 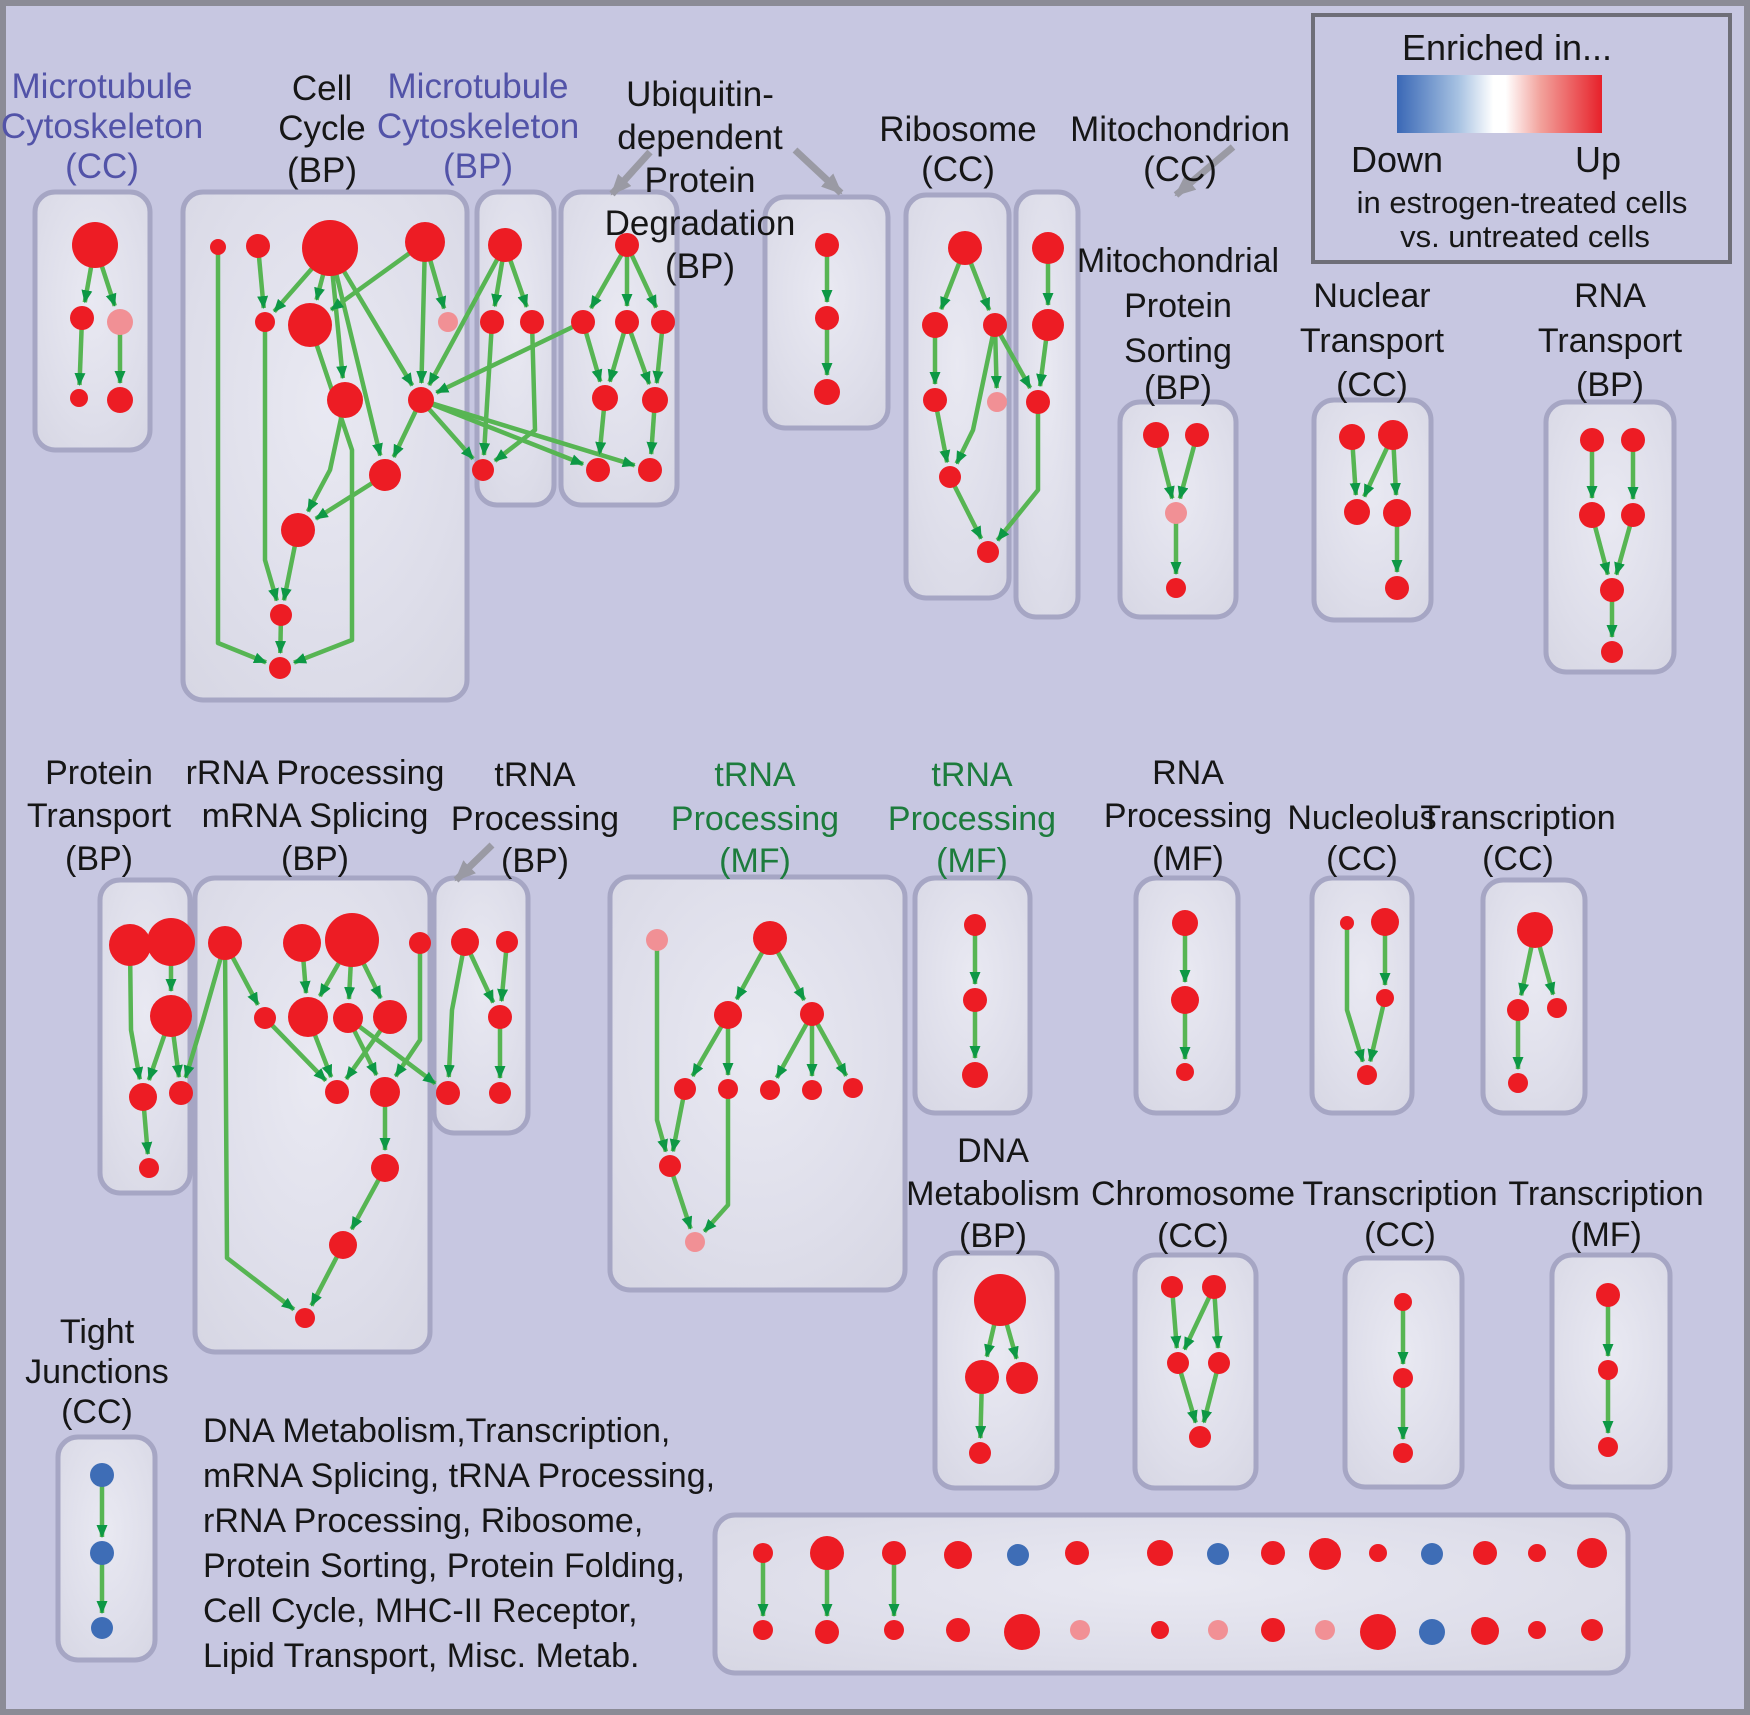 I want to click on go-term-node-rt4, so click(x=1633, y=515).